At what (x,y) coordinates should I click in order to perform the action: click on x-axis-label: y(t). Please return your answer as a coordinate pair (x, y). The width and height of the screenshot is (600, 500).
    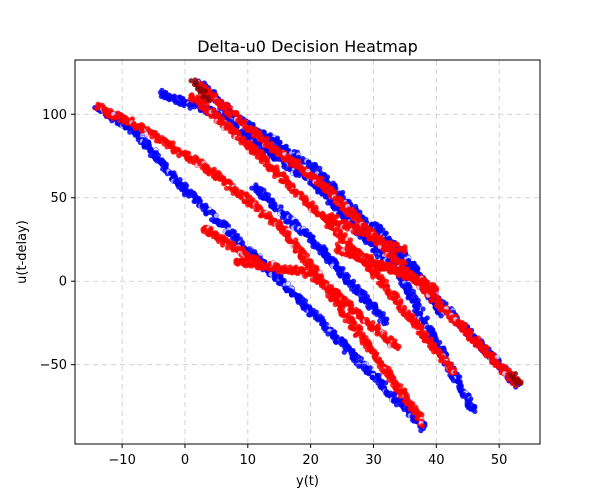
    Looking at the image, I should click on (307, 481).